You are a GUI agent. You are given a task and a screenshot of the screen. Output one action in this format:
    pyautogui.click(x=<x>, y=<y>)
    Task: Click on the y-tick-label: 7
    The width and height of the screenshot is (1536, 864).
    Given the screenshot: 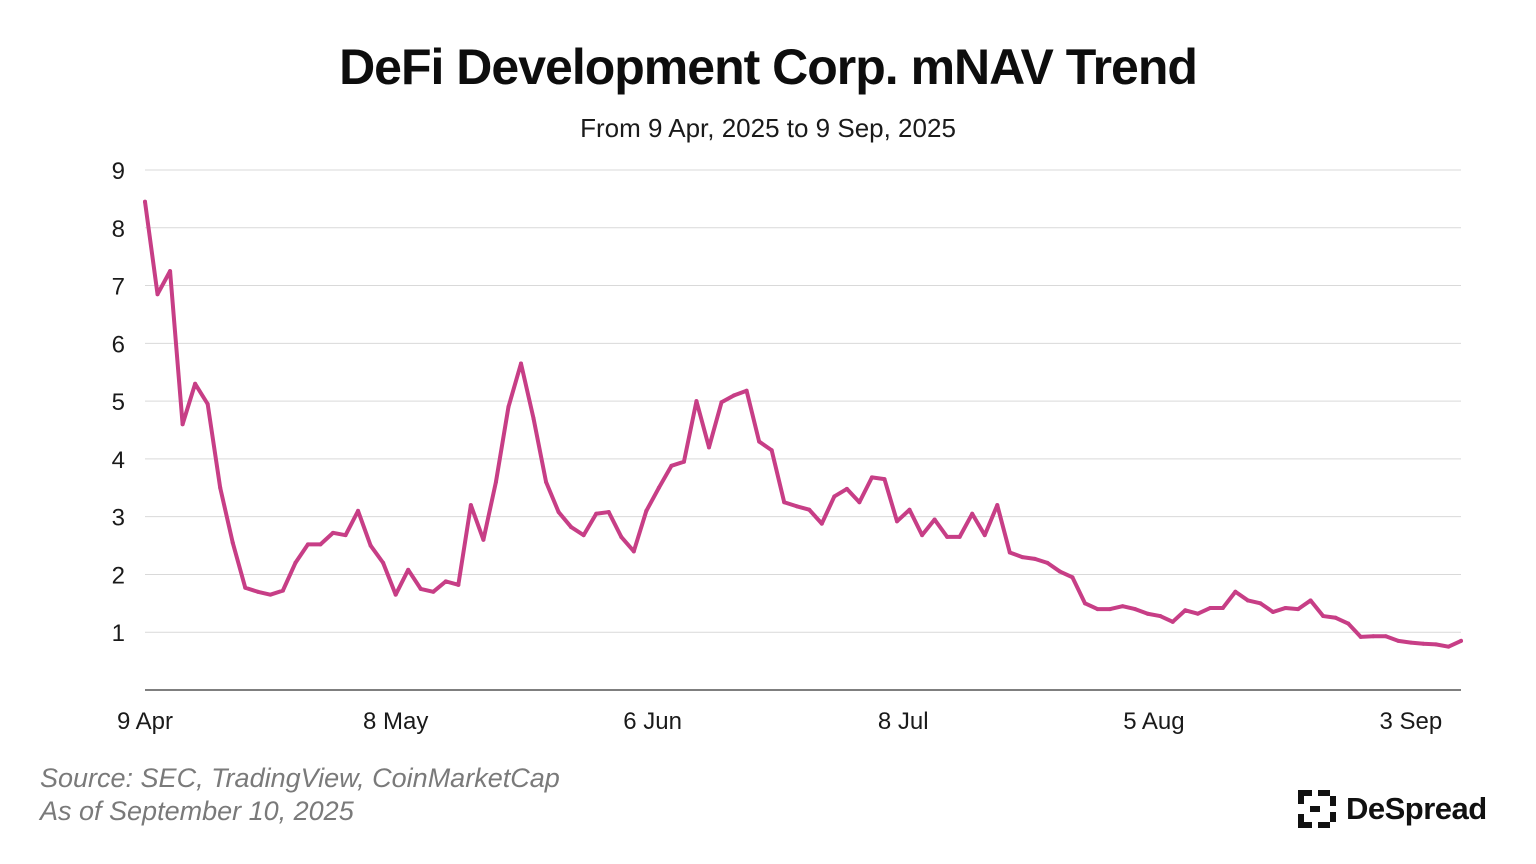 What is the action you would take?
    pyautogui.click(x=118, y=287)
    